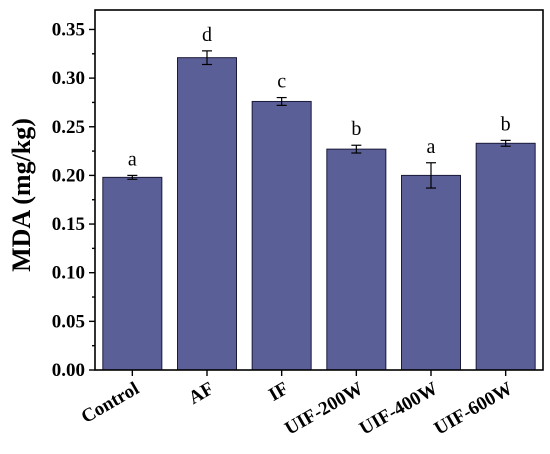 The image size is (550, 454). I want to click on y-tick-label: 0.00, so click(68, 370).